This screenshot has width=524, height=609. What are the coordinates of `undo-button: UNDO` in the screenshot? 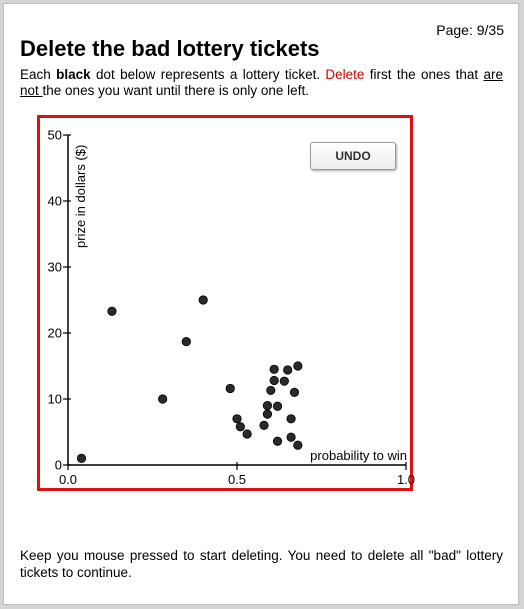 It's located at (353, 156).